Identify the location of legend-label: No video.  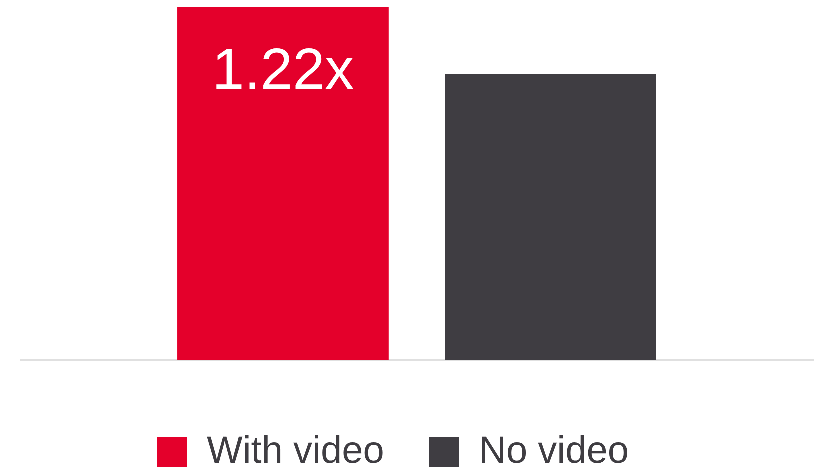
(554, 451).